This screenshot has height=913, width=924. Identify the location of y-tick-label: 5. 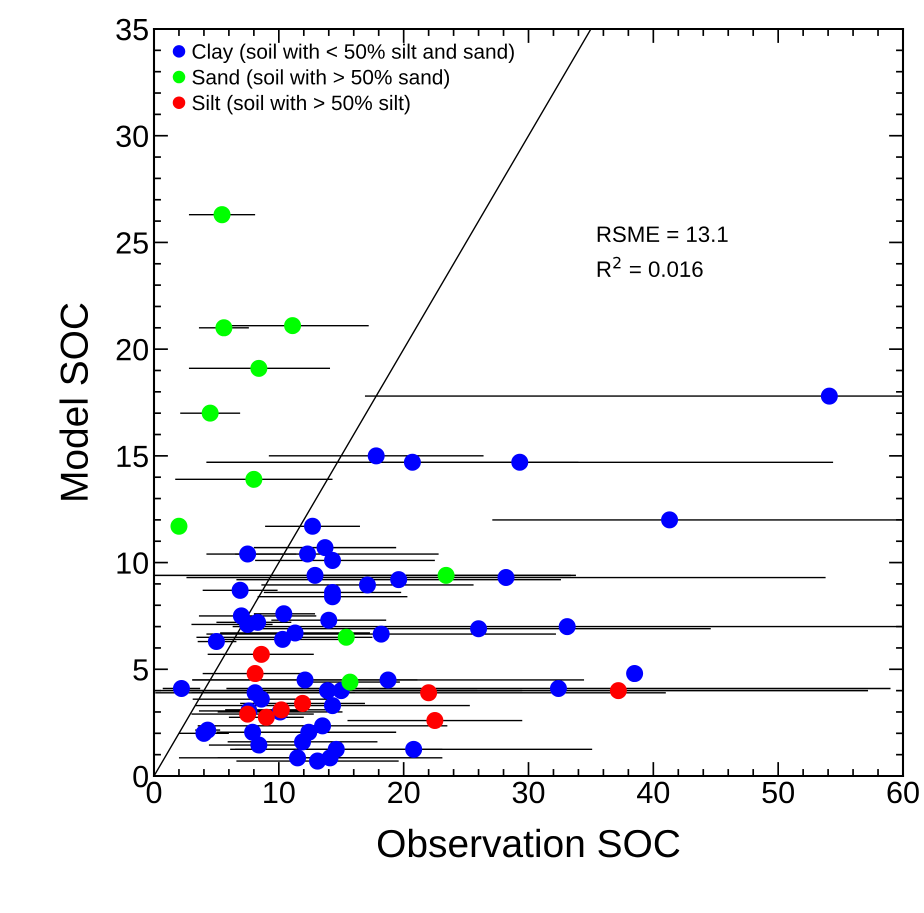
(140, 670).